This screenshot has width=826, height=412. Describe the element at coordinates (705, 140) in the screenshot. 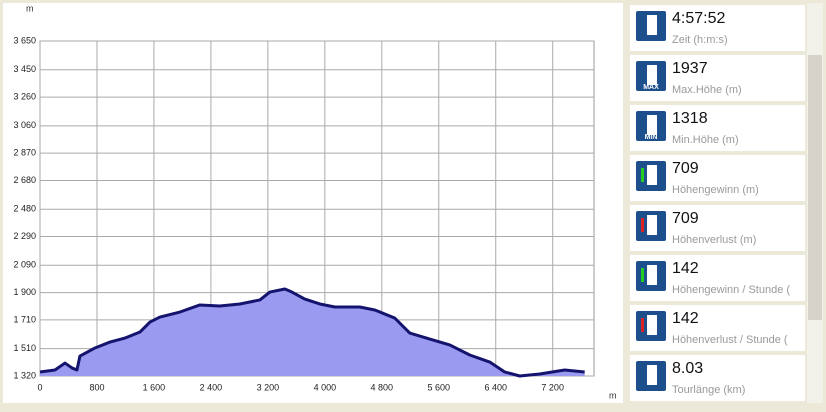

I see `stat-label: Min.Höhe (m)` at that location.